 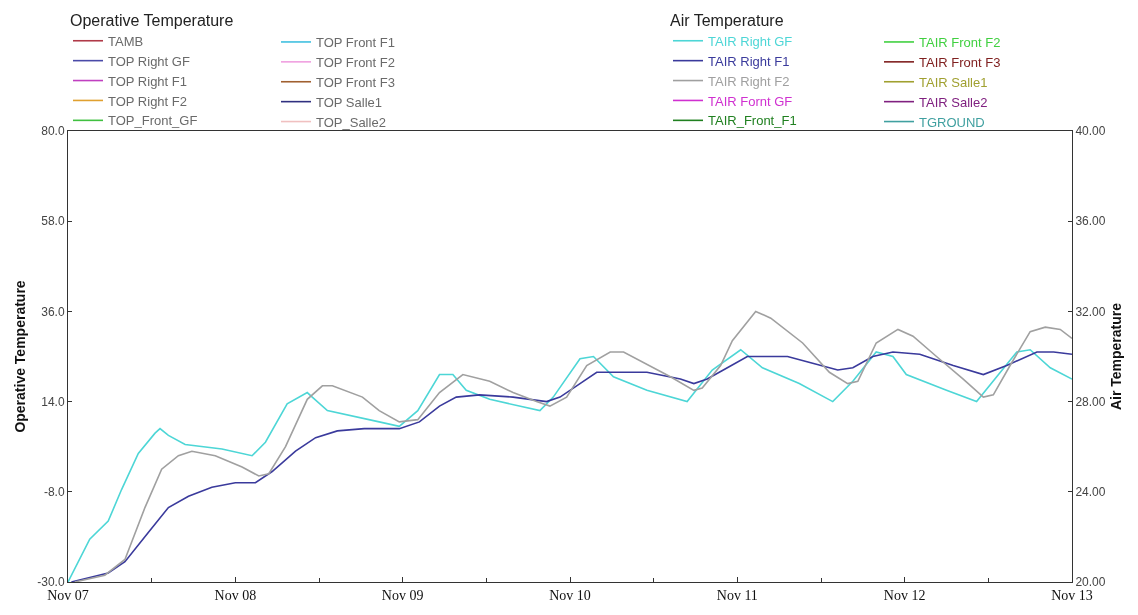 I want to click on legend-label: TGROUND, so click(x=952, y=122).